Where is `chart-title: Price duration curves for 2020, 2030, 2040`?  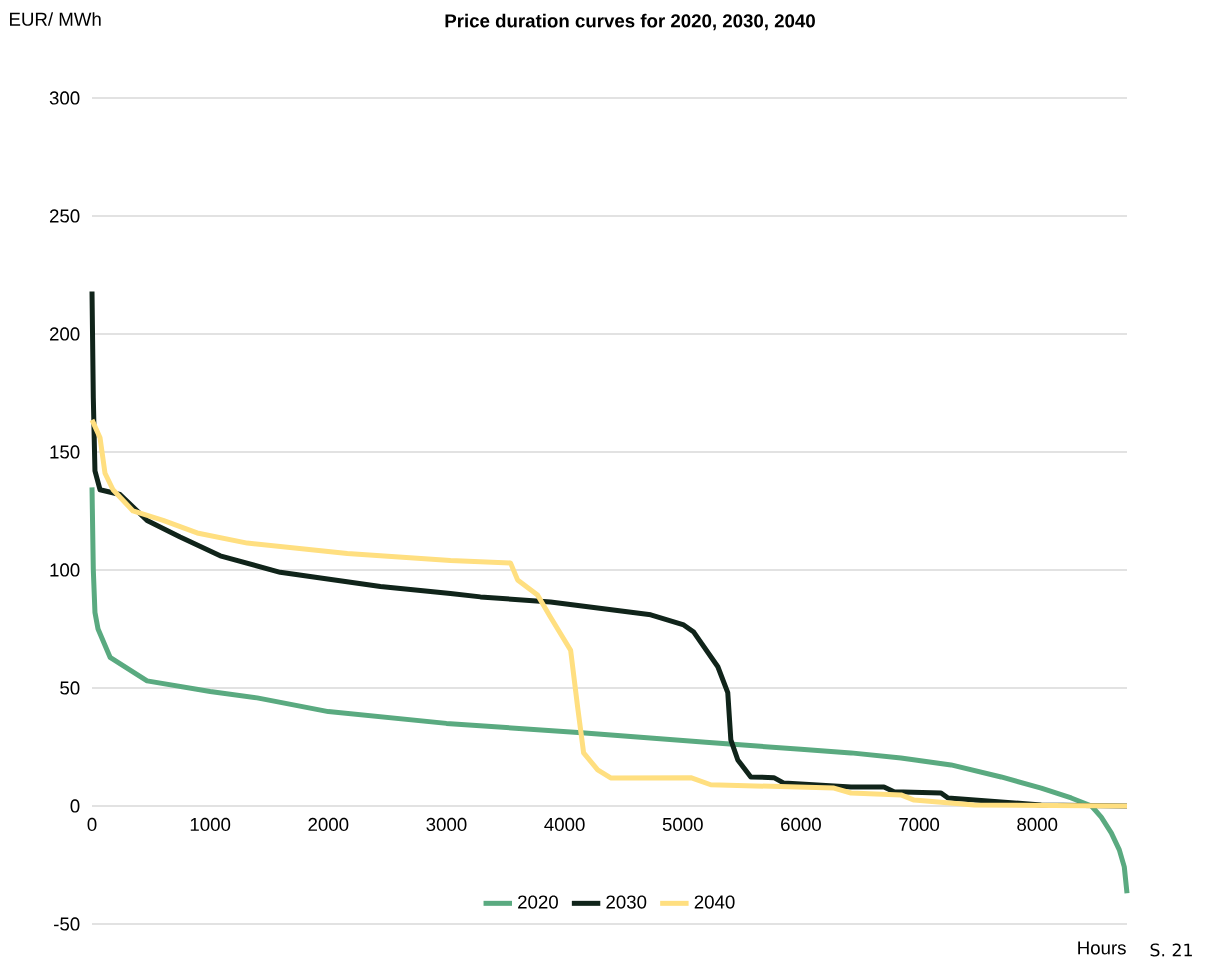
chart-title: Price duration curves for 2020, 2030, 2040 is located at coordinates (630, 22).